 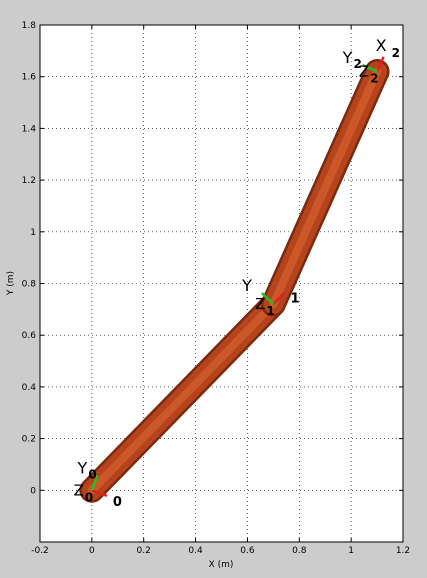 I want to click on y-tick-label: 1, so click(x=33, y=233).